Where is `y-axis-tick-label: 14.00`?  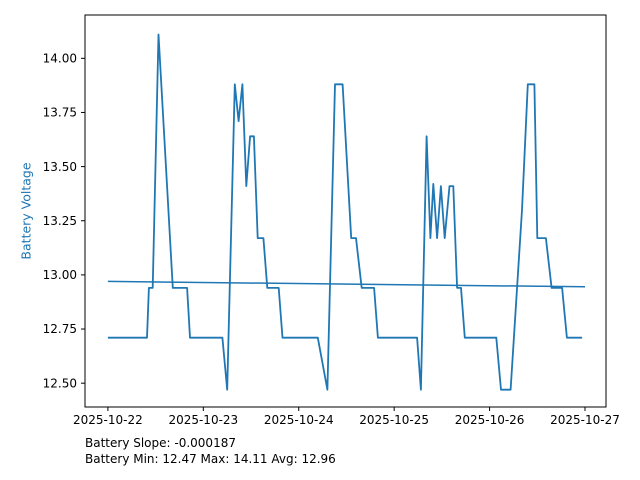 y-axis-tick-label: 14.00 is located at coordinates (60, 59).